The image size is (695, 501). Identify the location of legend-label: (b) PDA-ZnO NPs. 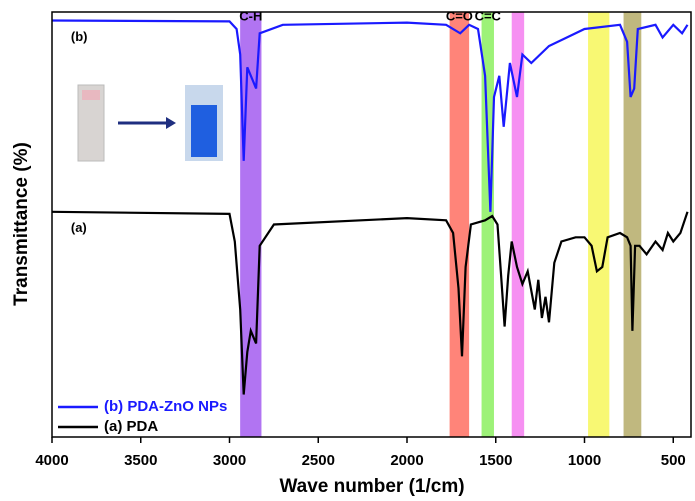
(165, 406).